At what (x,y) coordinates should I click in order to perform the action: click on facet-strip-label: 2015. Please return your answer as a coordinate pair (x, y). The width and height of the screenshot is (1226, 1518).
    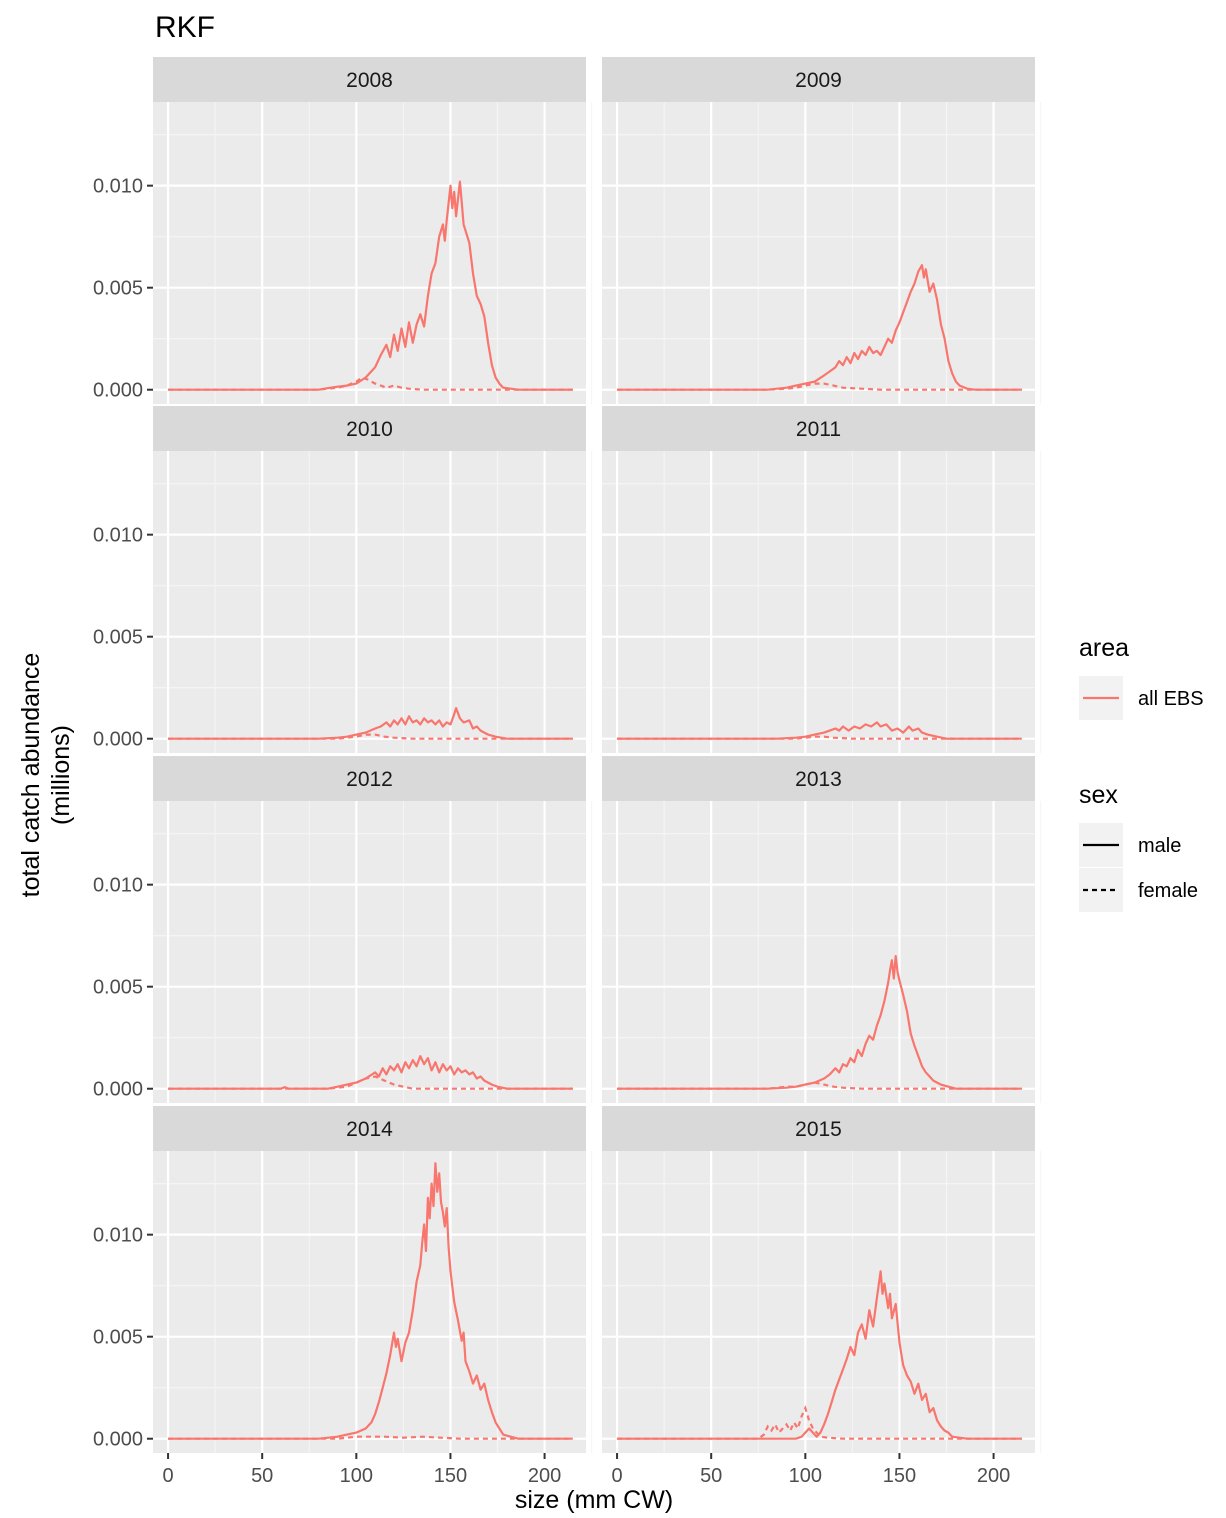
    Looking at the image, I should click on (818, 1129).